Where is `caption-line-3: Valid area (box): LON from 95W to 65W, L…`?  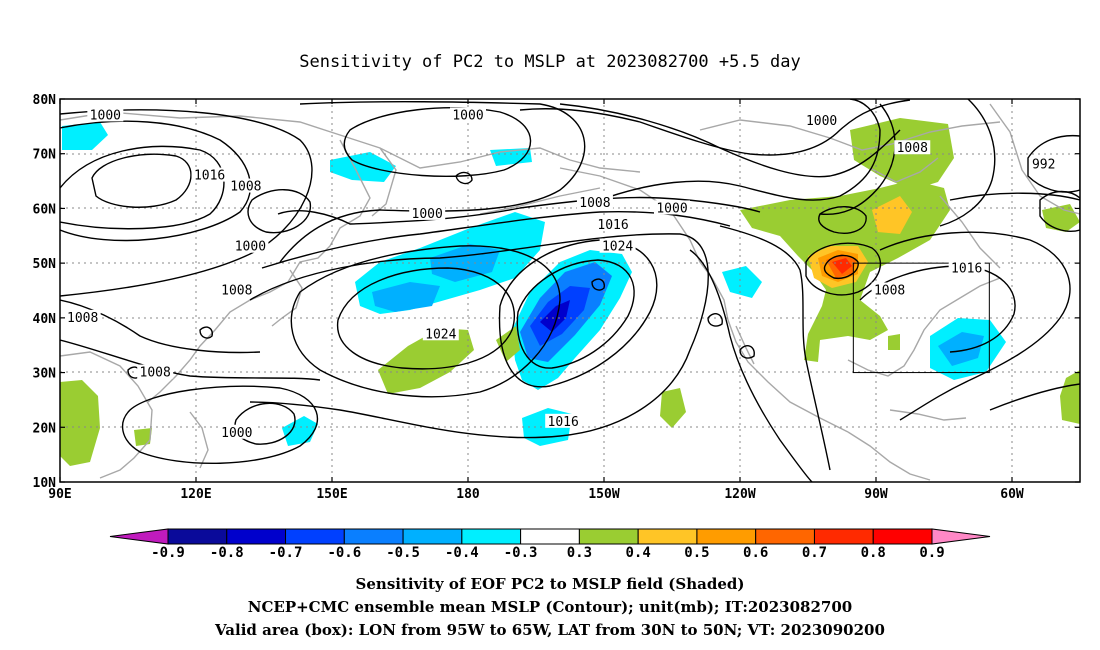
caption-line-3: Valid area (box): LON from 95W to 65W, L… is located at coordinates (549, 630).